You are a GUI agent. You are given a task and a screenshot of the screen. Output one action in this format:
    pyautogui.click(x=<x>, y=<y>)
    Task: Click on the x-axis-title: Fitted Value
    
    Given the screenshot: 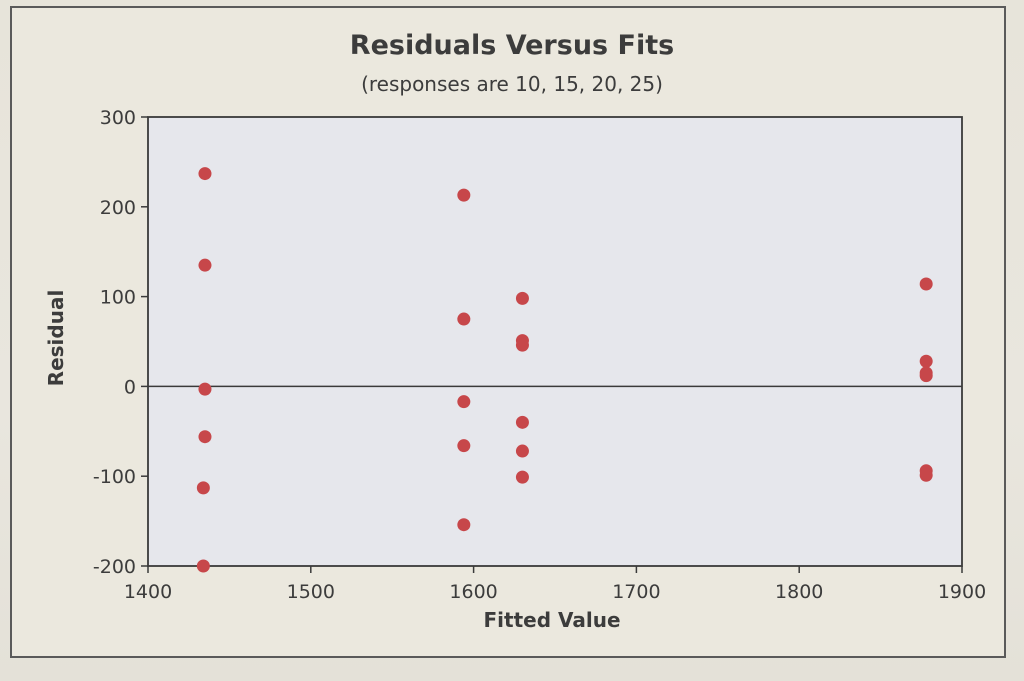 What is the action you would take?
    pyautogui.click(x=552, y=620)
    